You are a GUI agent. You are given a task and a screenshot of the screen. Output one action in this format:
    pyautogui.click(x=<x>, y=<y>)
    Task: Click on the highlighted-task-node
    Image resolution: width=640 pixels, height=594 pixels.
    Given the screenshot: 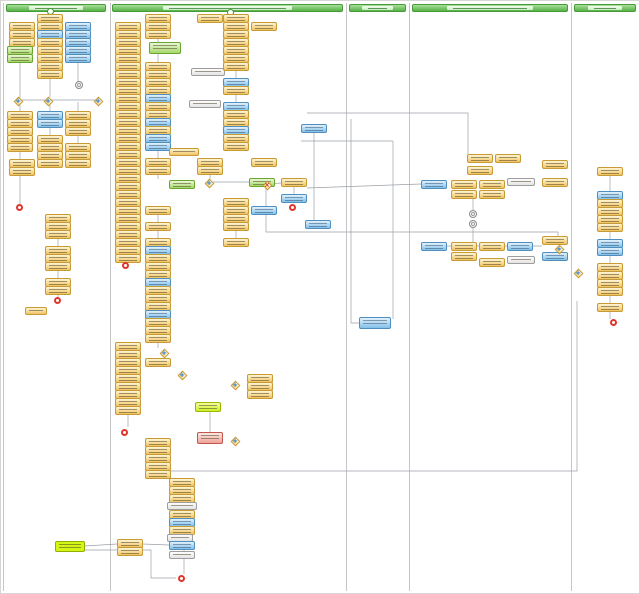 What is the action you would take?
    pyautogui.click(x=70, y=546)
    